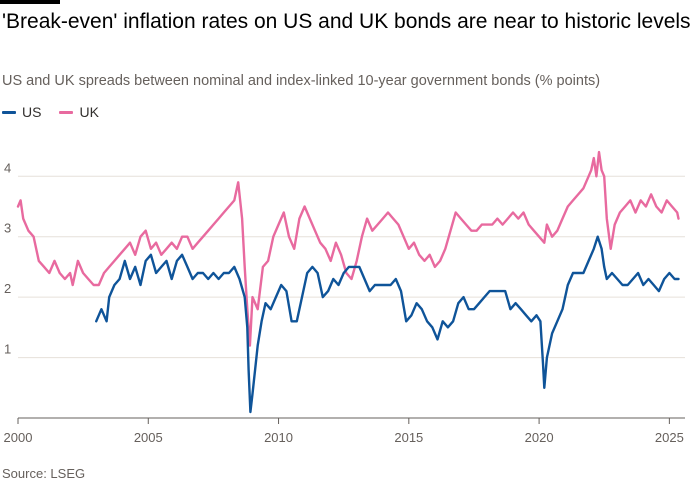  Describe the element at coordinates (669, 437) in the screenshot. I see `x-tick-label-2025: 2025` at that location.